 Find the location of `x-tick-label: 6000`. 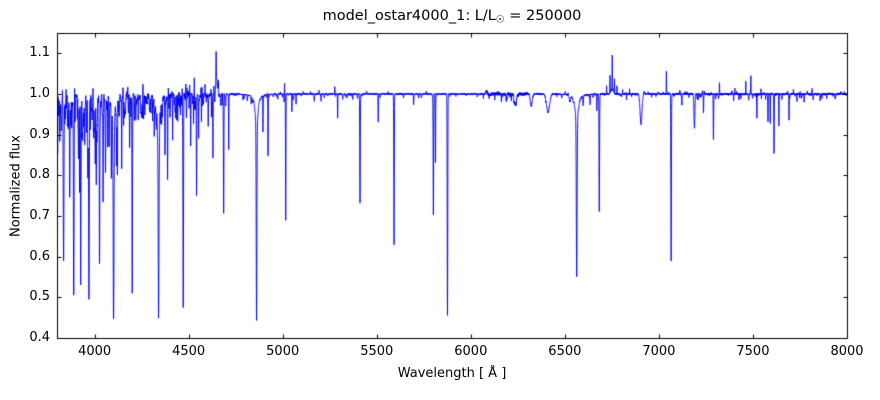

x-tick-label: 6000 is located at coordinates (471, 351).